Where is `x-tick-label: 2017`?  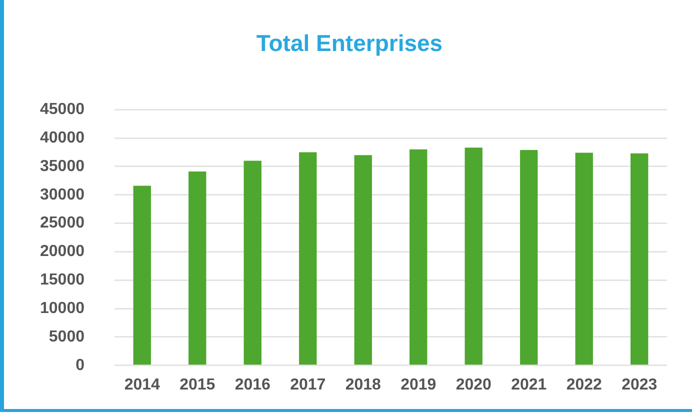 x-tick-label: 2017 is located at coordinates (308, 385).